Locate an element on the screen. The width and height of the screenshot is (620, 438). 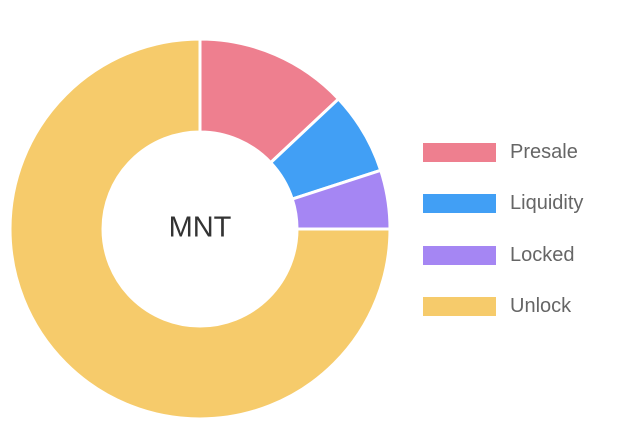
legend-item-presale: Presale is located at coordinates (518, 152).